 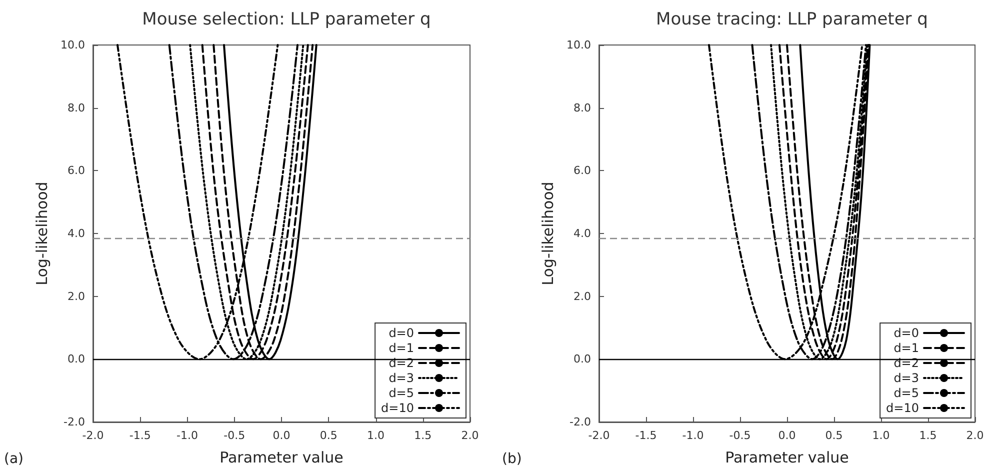 What do you see at coordinates (792, 20) in the screenshot?
I see `chart-title: Mouse tracing: LLP parameter q` at bounding box center [792, 20].